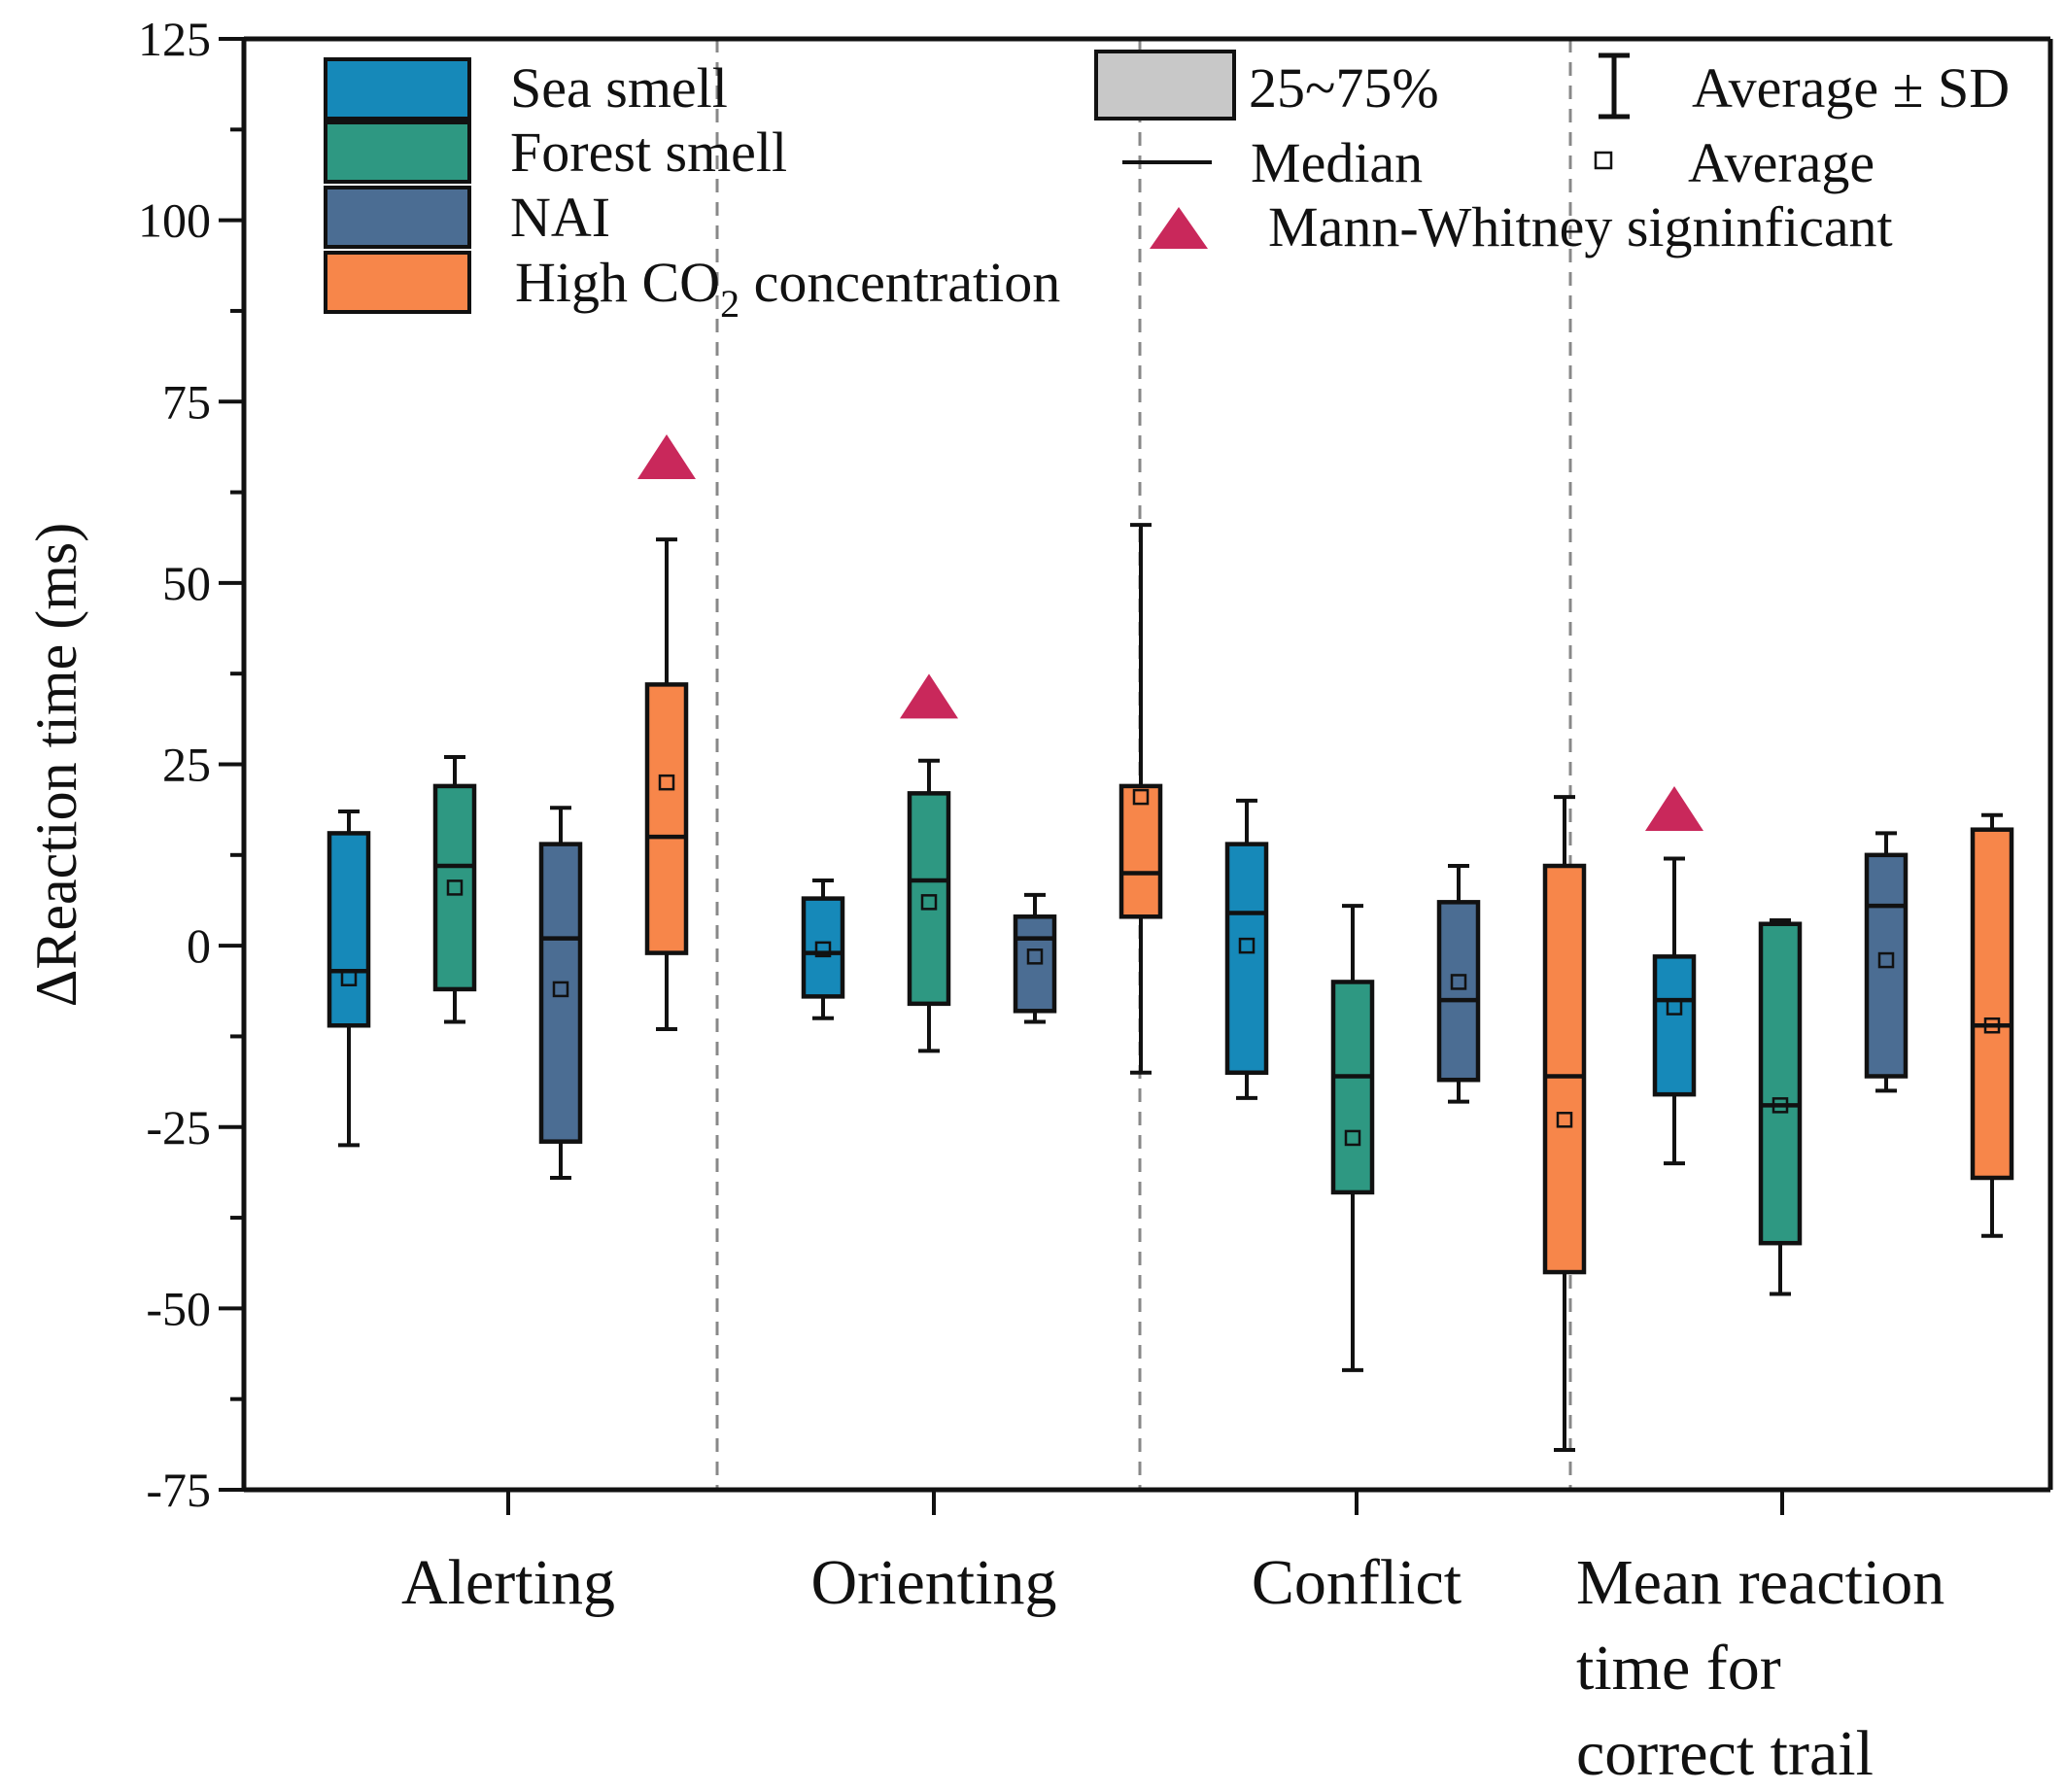  Describe the element at coordinates (187, 583) in the screenshot. I see `y-tick-label: 50` at that location.